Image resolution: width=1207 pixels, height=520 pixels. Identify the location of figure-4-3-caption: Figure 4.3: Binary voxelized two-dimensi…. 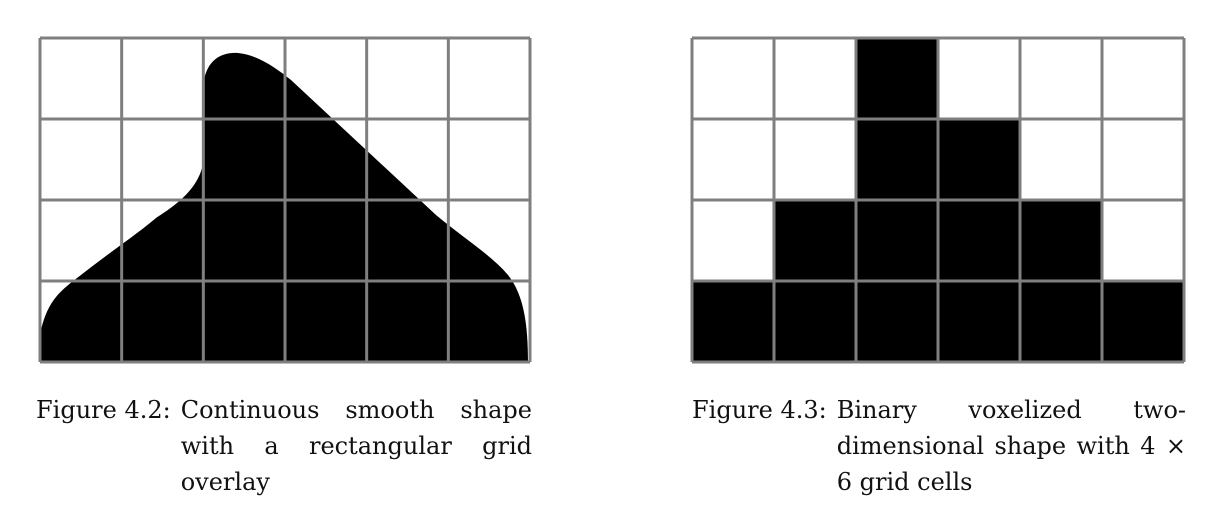
(939, 446).